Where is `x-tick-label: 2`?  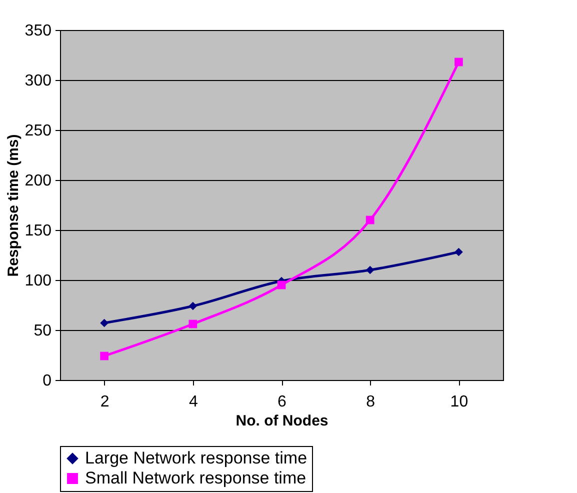
x-tick-label: 2 is located at coordinates (105, 402).